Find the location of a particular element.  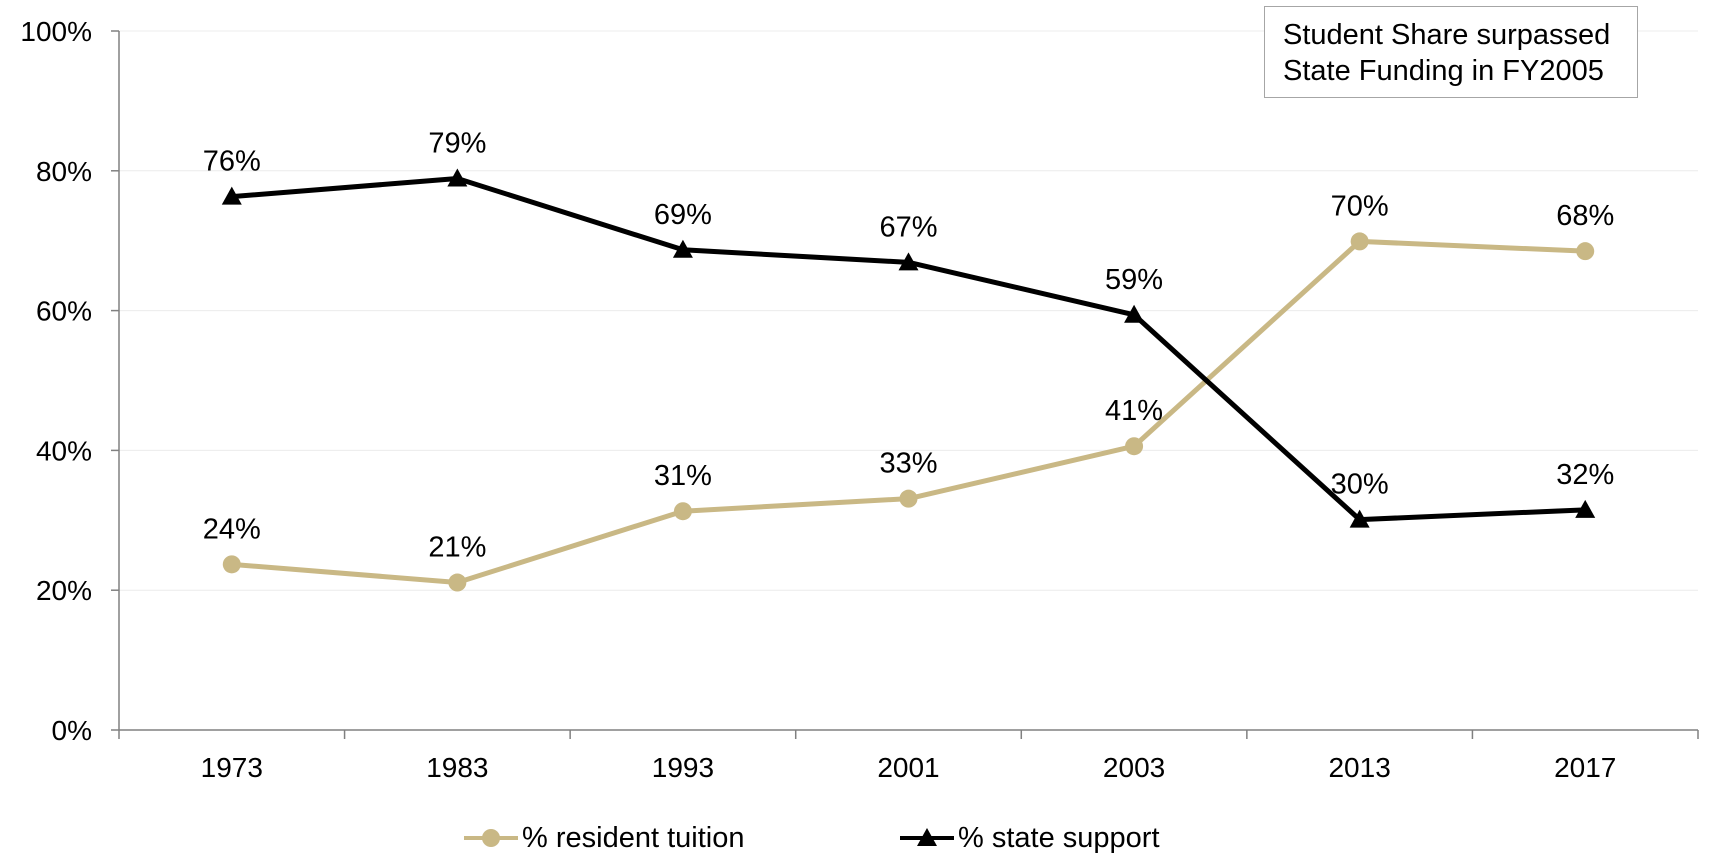

x-tick-label-2013: 2013 is located at coordinates (1359, 767).